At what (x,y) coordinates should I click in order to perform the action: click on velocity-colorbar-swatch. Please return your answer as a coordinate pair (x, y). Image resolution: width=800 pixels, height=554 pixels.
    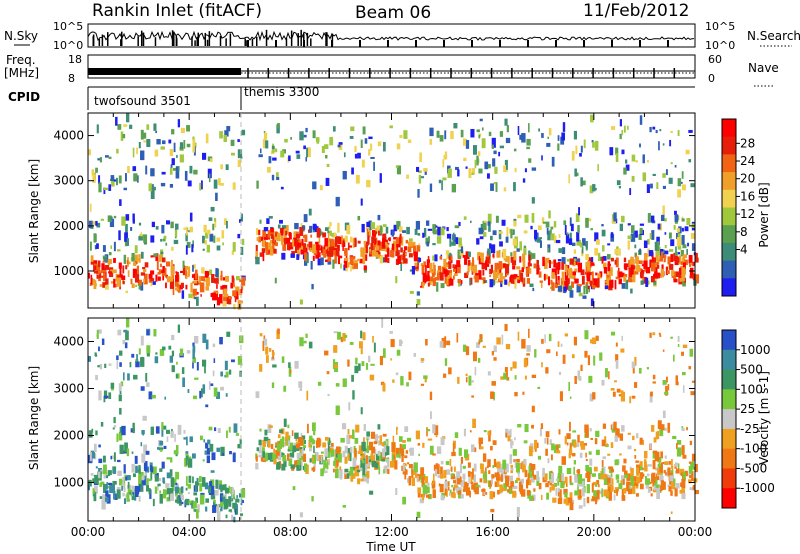
    Looking at the image, I should click on (729, 360).